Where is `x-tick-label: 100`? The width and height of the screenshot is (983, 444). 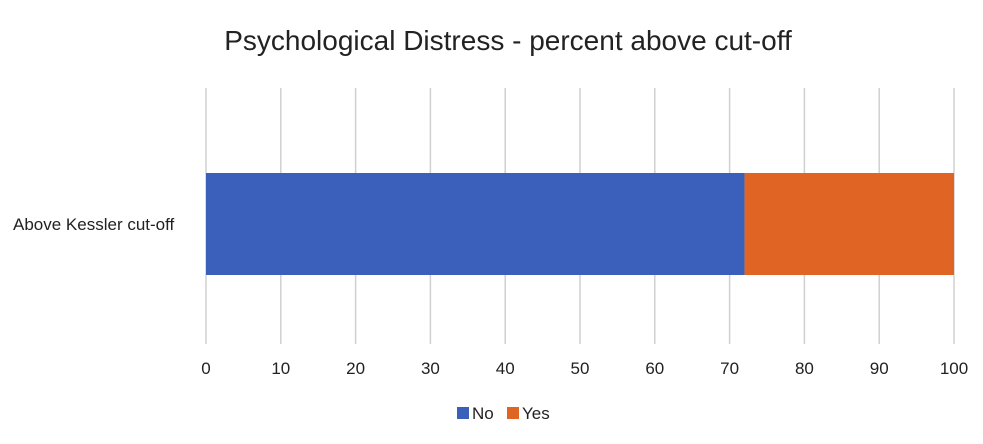 x-tick-label: 100 is located at coordinates (954, 368).